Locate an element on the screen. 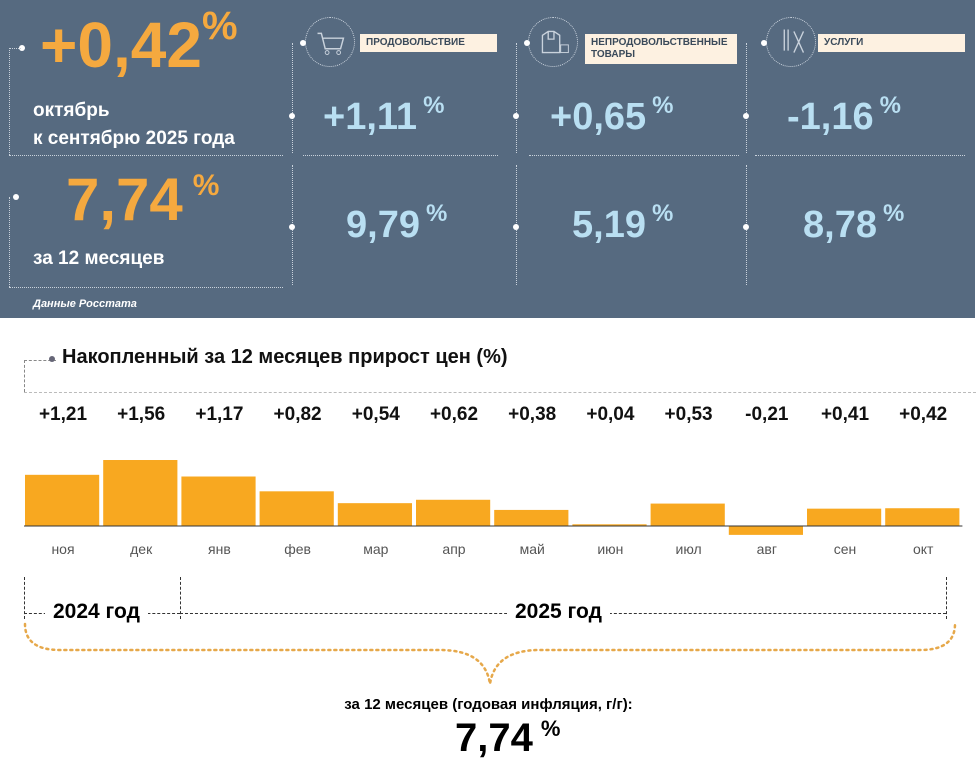  value-label: +0,62 is located at coordinates (454, 414).